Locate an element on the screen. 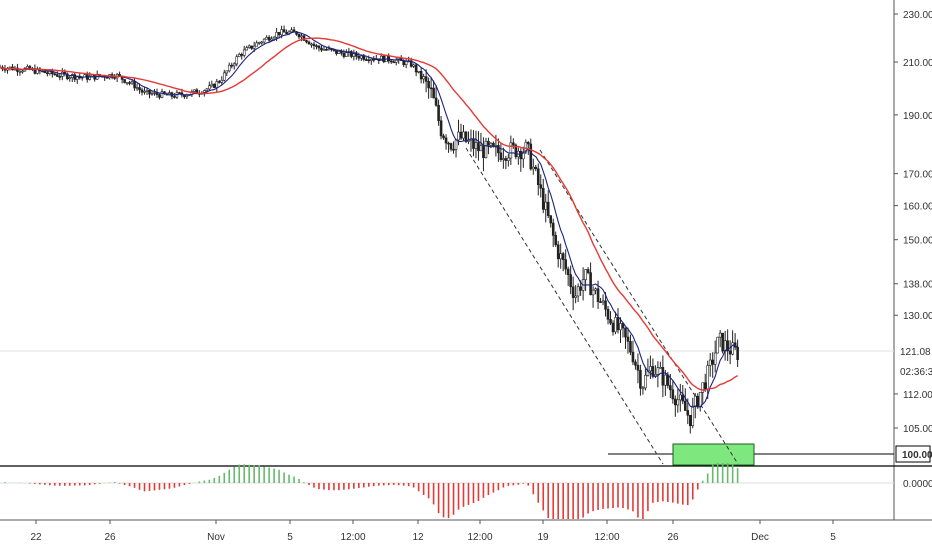 The height and width of the screenshot is (550, 932). time-tick-label: 5 is located at coordinates (290, 537).